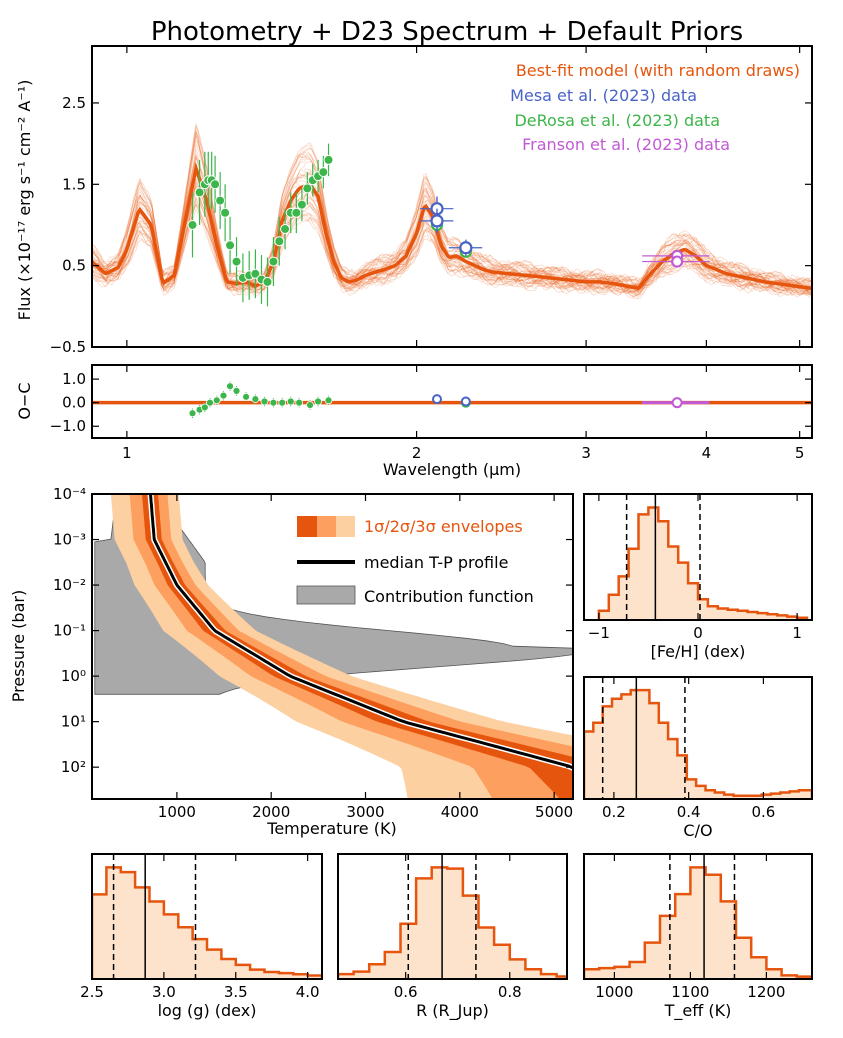  I want to click on legend-derosa: DeRosa et al. (2023) data, so click(617, 120).